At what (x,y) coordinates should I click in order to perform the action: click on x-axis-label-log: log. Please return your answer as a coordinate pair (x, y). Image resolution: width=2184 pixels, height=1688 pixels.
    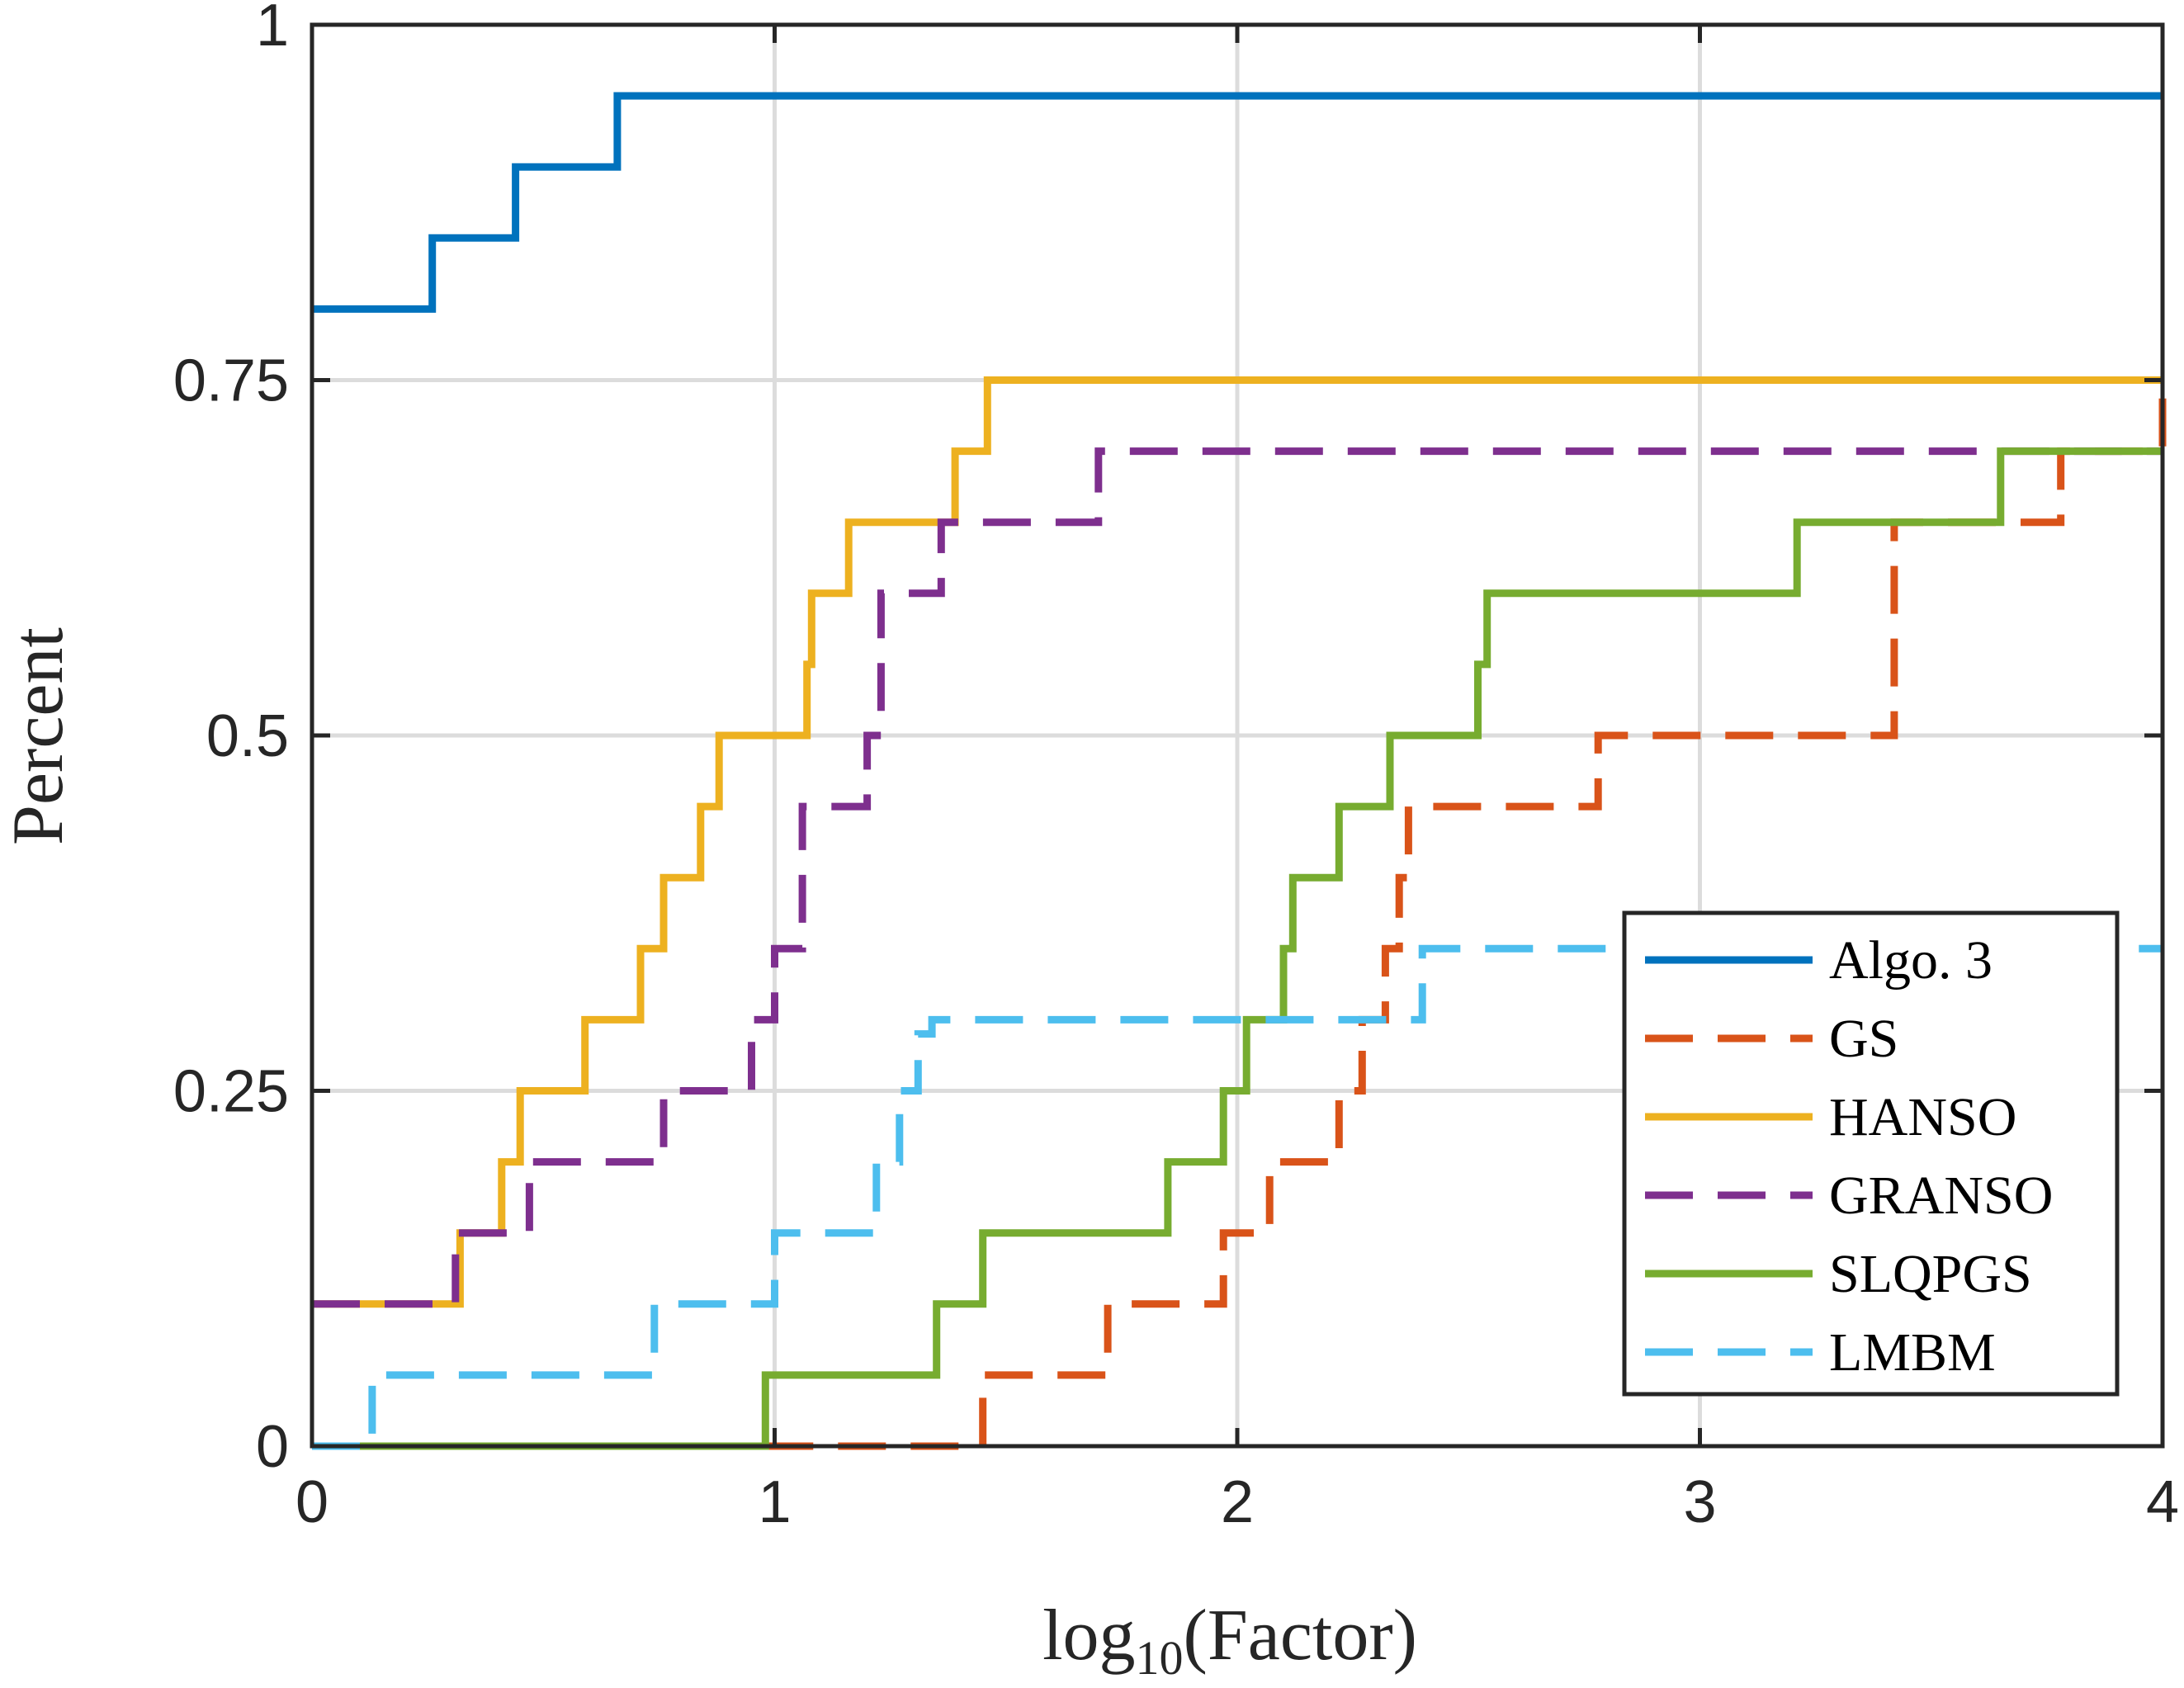
    Looking at the image, I should click on (1088, 1636).